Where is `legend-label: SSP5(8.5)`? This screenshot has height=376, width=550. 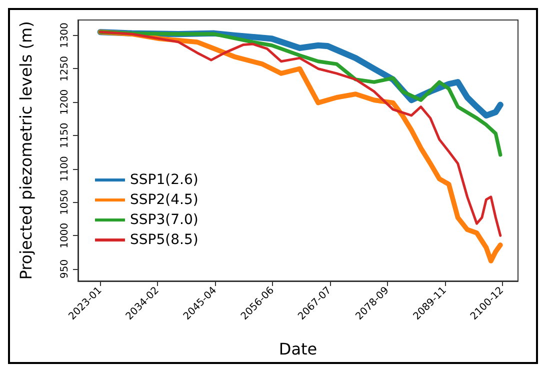 legend-label: SSP5(8.5) is located at coordinates (164, 240).